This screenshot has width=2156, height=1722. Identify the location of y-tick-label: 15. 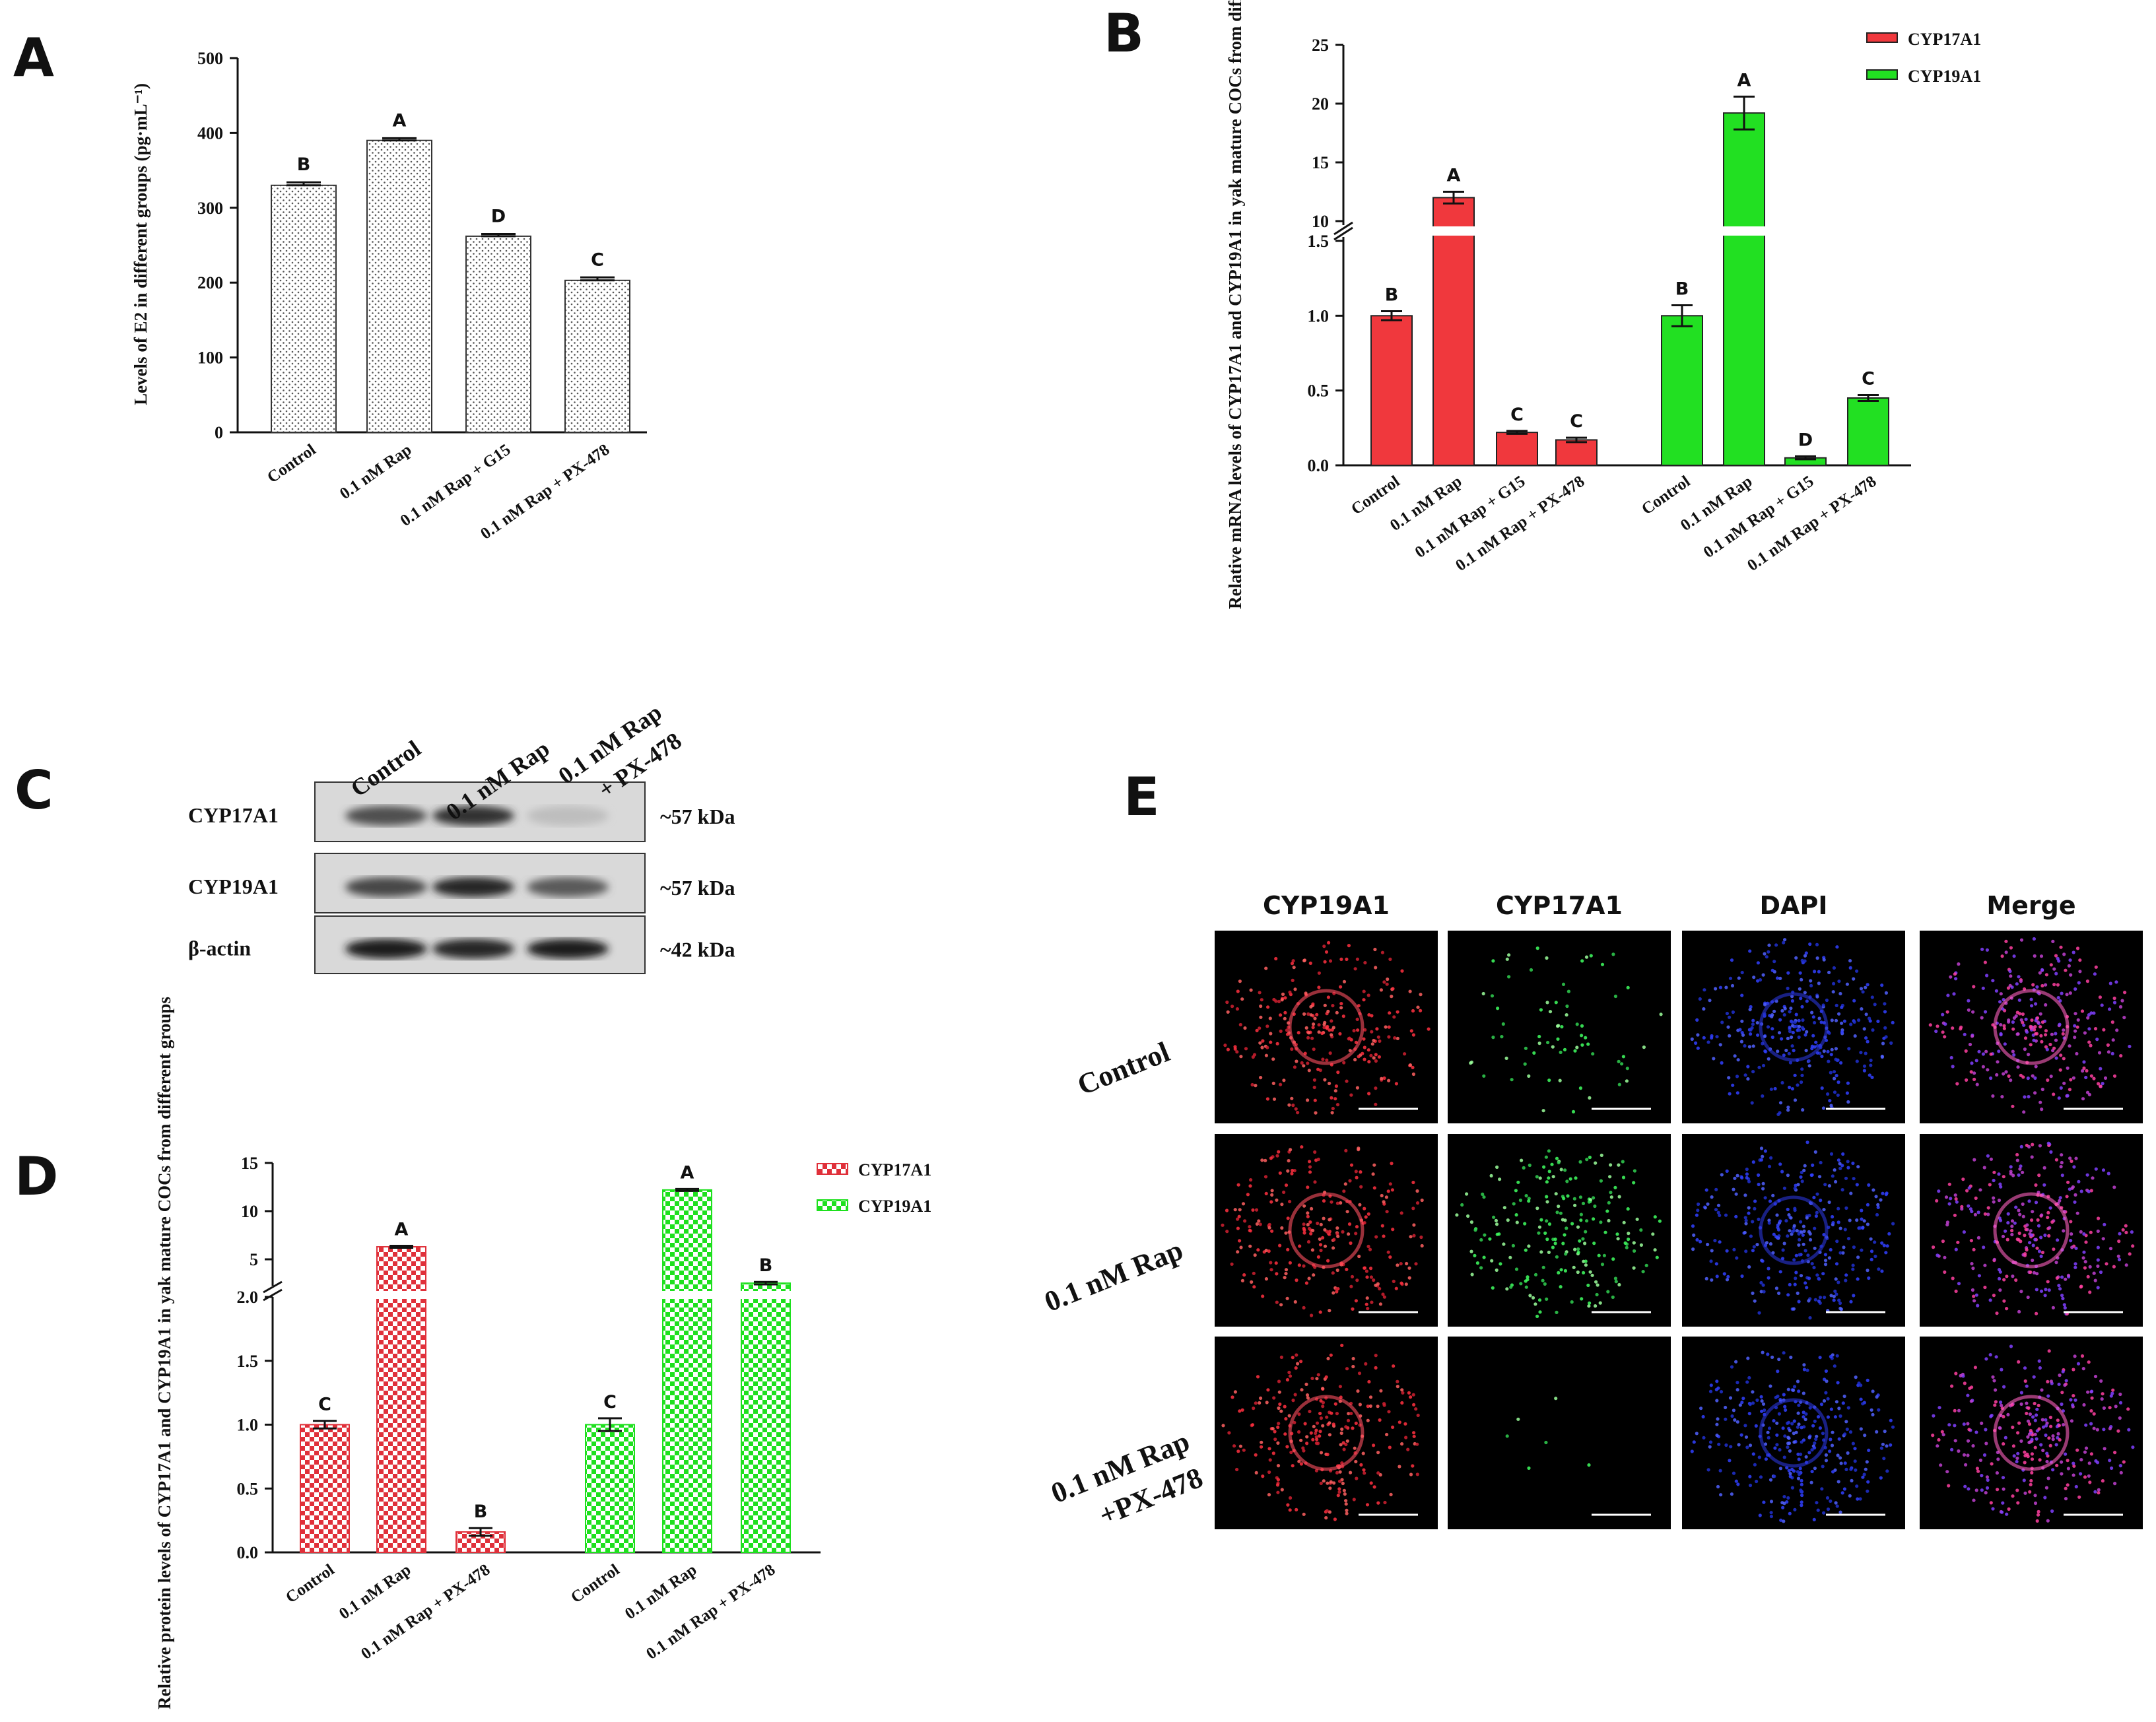
(1320, 162).